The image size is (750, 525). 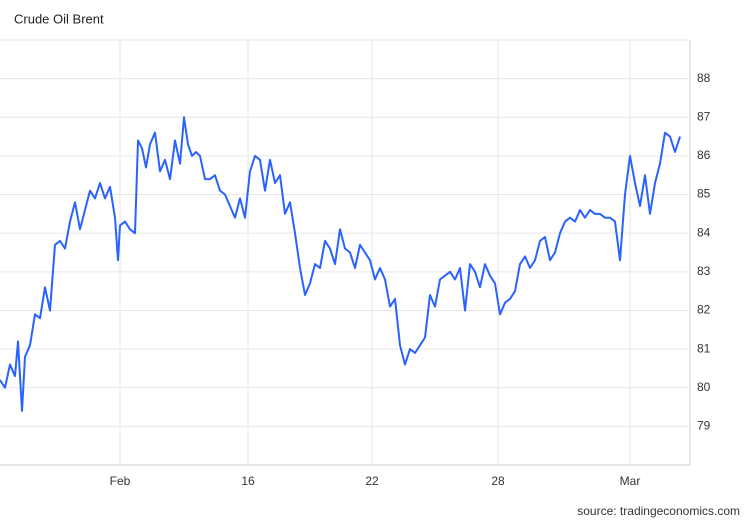 I want to click on y-tick-label: 86, so click(x=704, y=155).